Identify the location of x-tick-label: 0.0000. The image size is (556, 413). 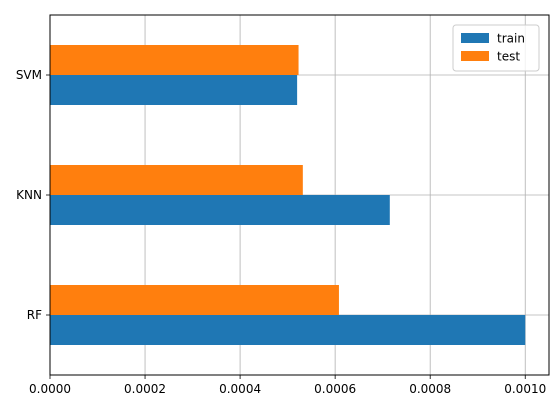
(50, 389).